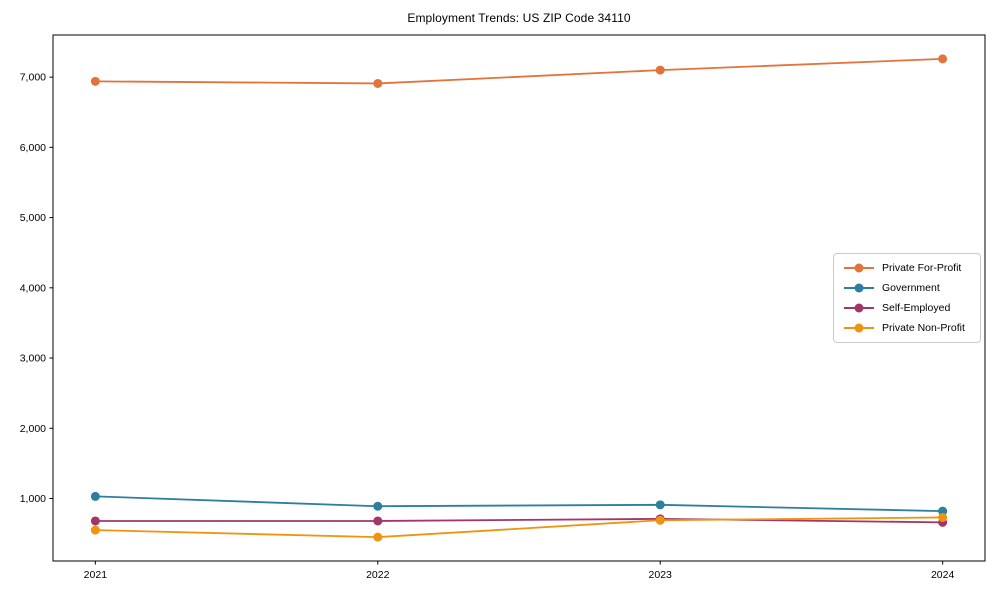 The height and width of the screenshot is (600, 1000). Describe the element at coordinates (95, 521) in the screenshot. I see `data-point-self-employed-2021` at that location.